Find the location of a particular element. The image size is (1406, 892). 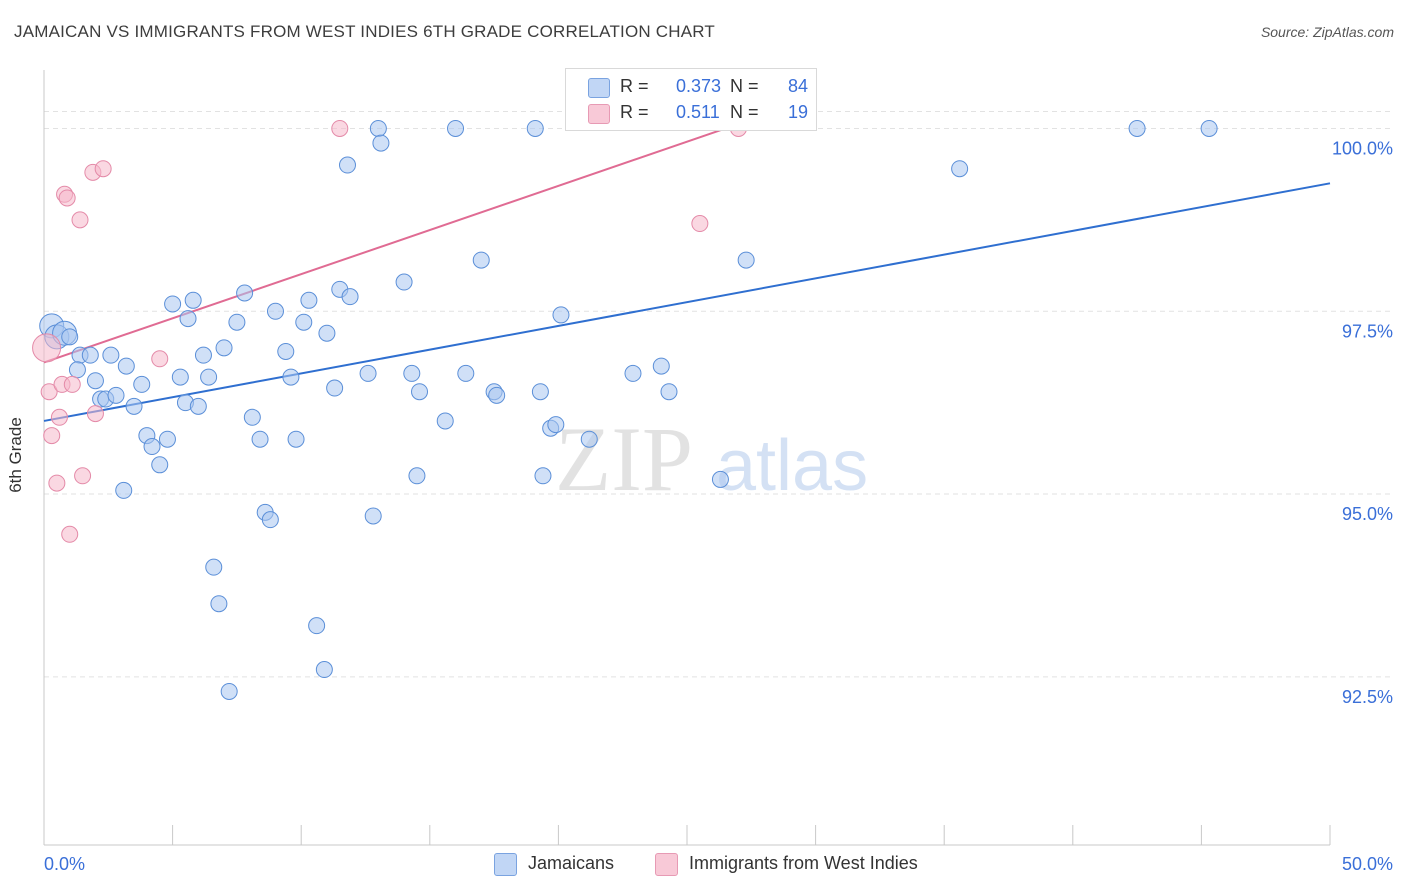

watermark-atlas: atlas is located at coordinates (792, 466).